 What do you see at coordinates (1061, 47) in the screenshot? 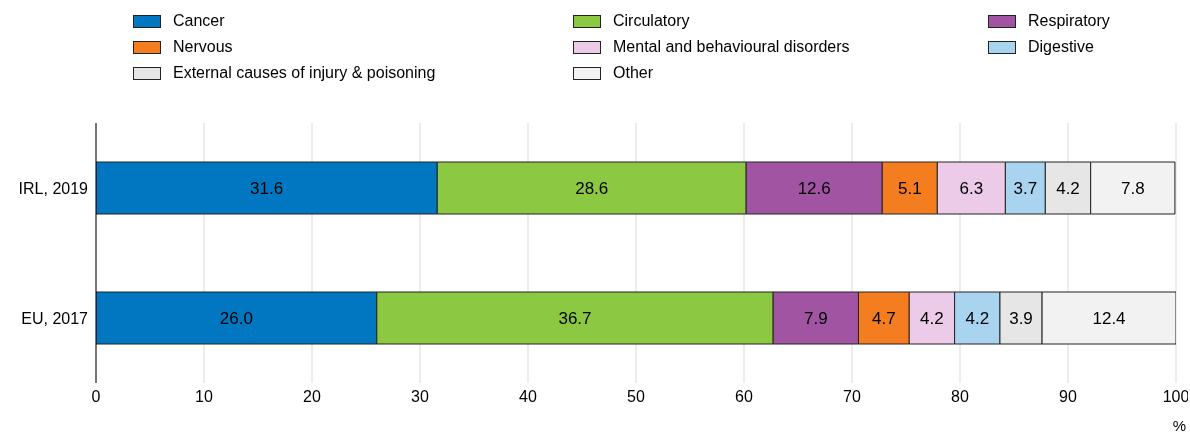
I see `legend-label: Digestive` at bounding box center [1061, 47].